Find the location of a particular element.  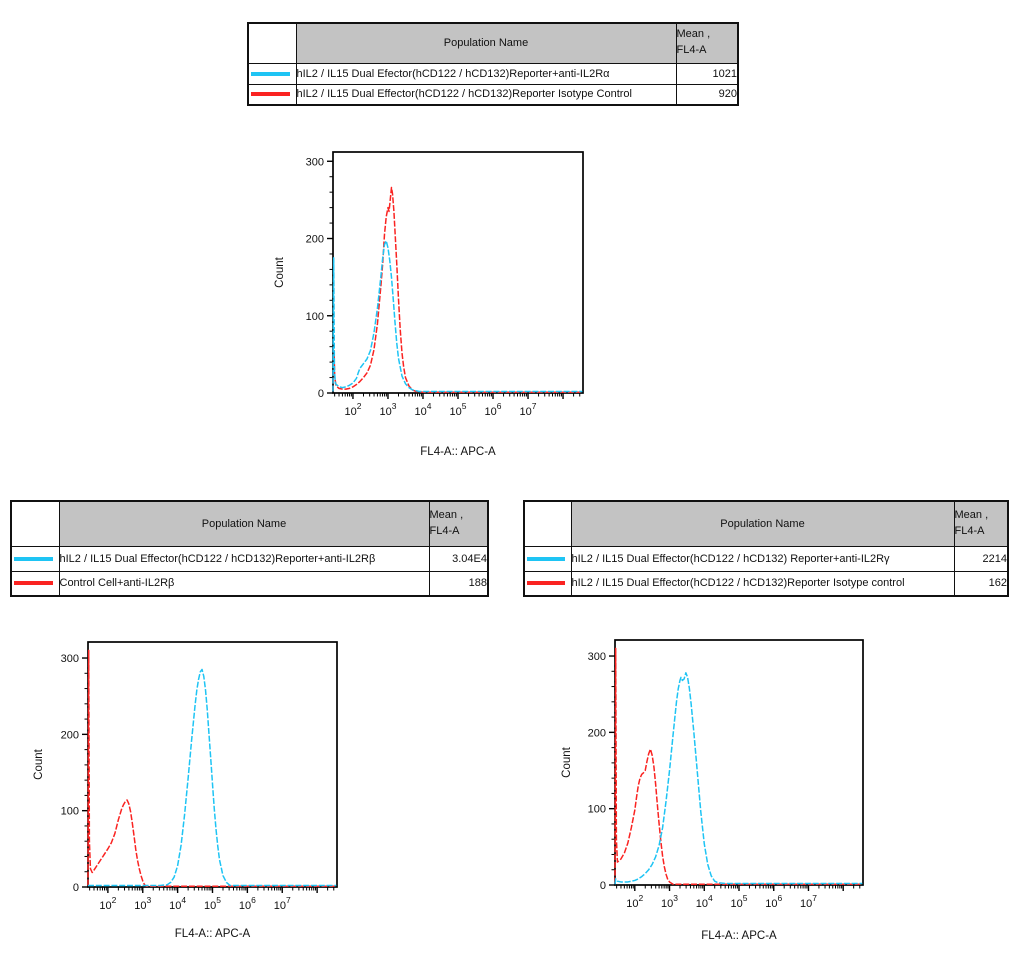

mean-value-cell: 162 is located at coordinates (981, 583).